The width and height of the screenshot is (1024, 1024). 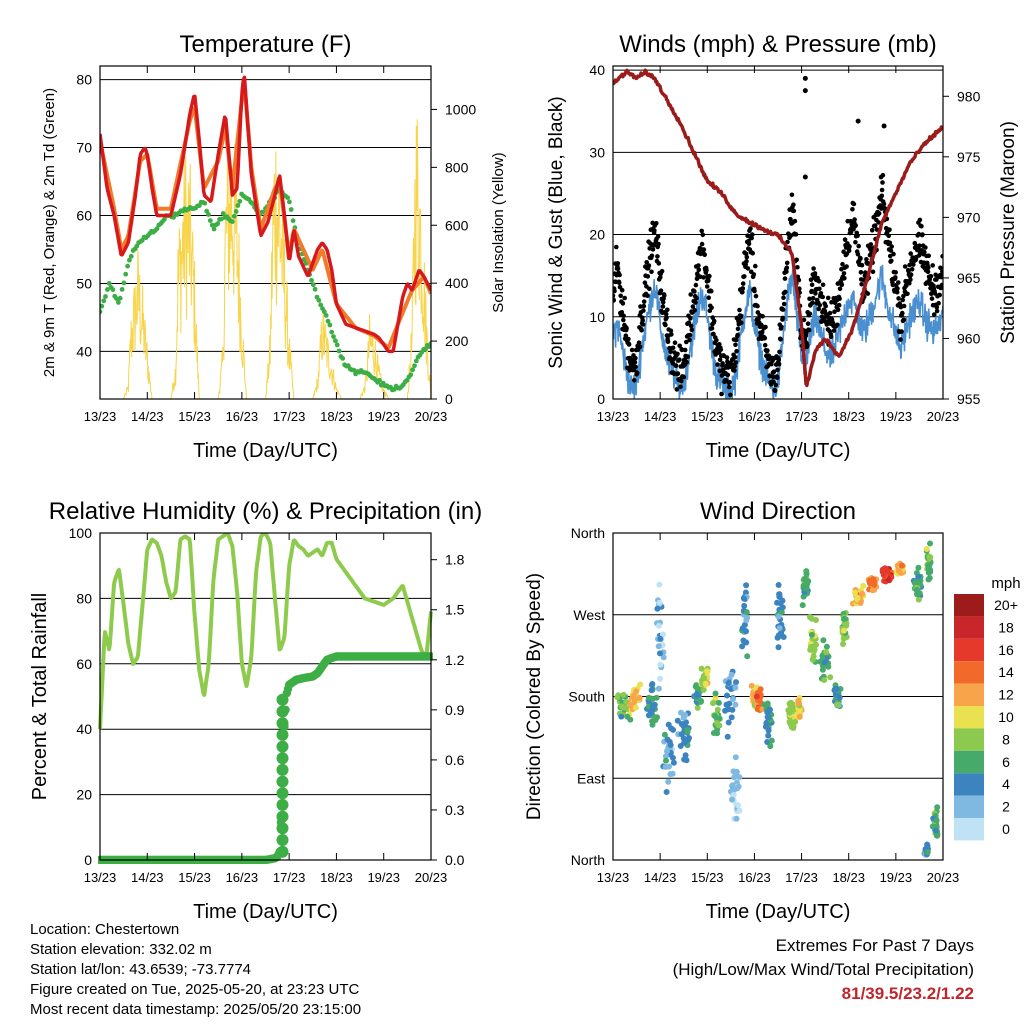 What do you see at coordinates (858, 121) in the screenshot?
I see `gust-outlier` at bounding box center [858, 121].